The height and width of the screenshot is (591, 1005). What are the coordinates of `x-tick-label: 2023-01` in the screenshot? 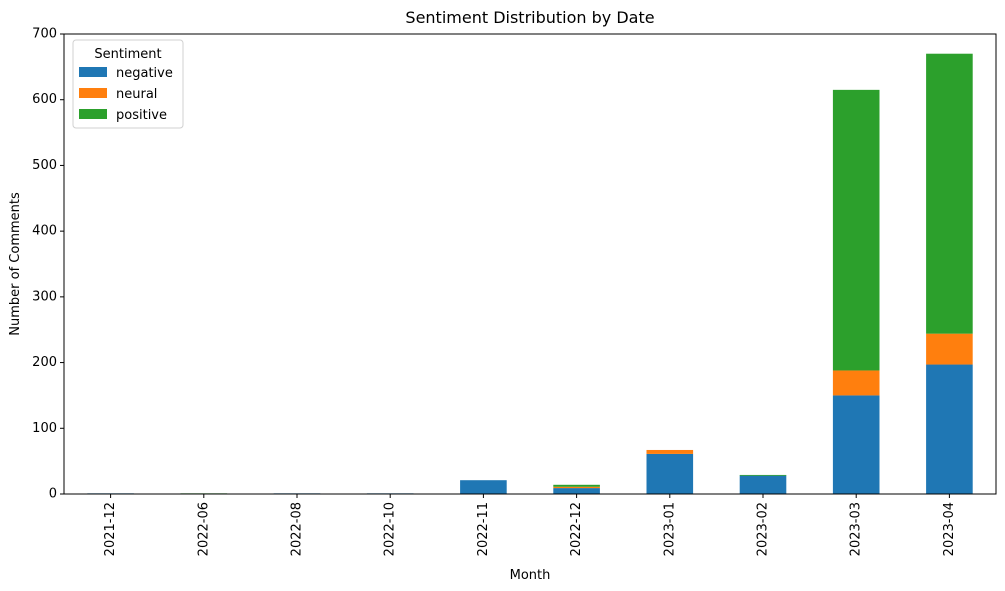 It's located at (669, 529).